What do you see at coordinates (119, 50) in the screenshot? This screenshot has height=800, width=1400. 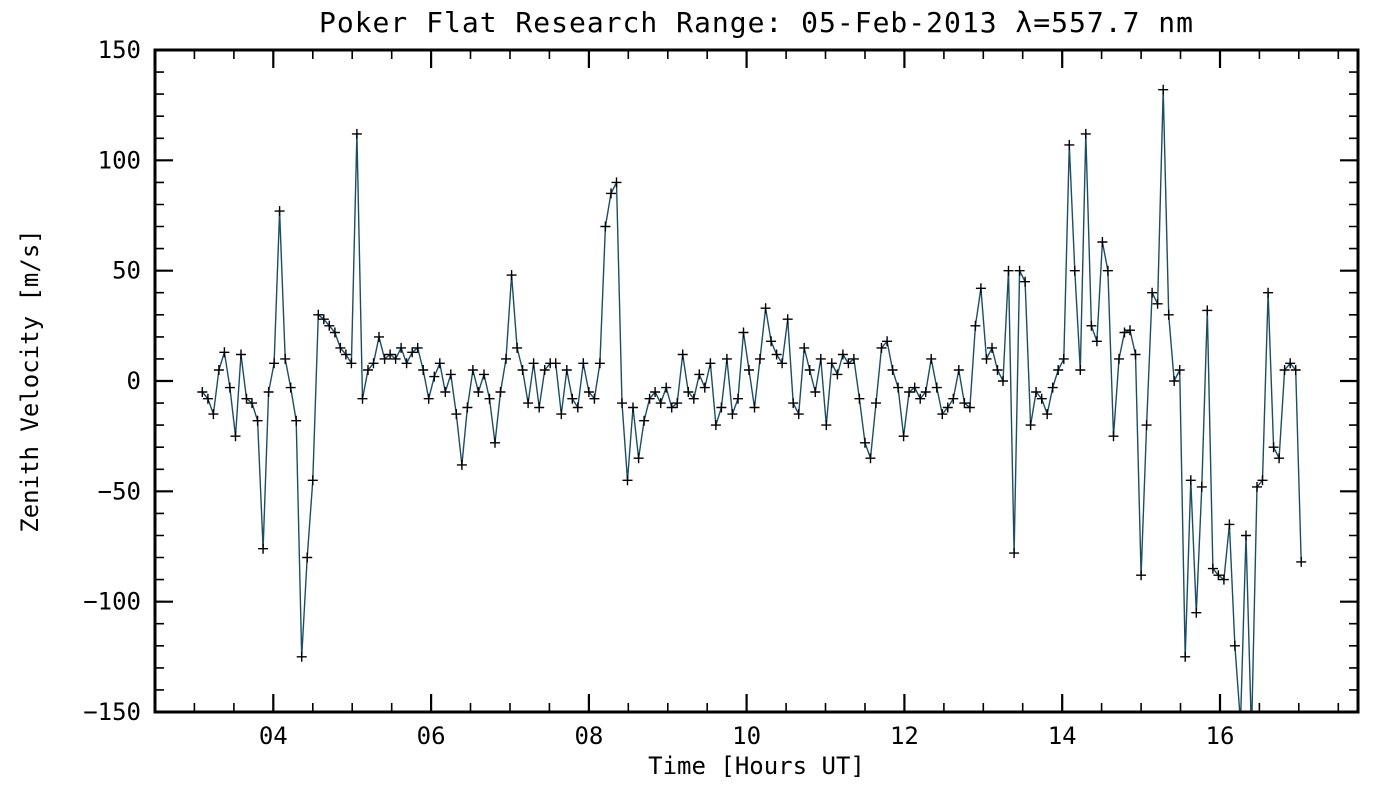 I see `y-tick-label: 150` at bounding box center [119, 50].